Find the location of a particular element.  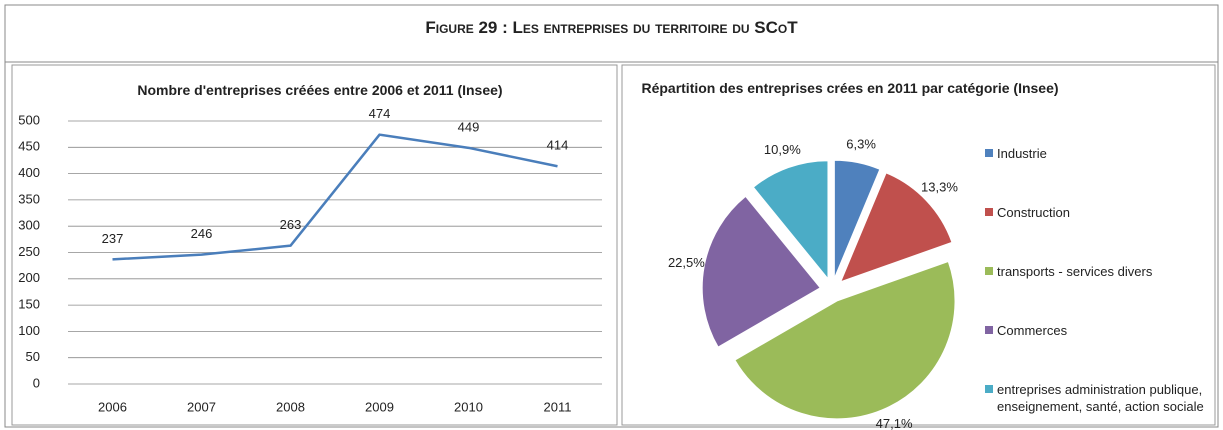

legend-entry: transports - services divers is located at coordinates (1096, 271).